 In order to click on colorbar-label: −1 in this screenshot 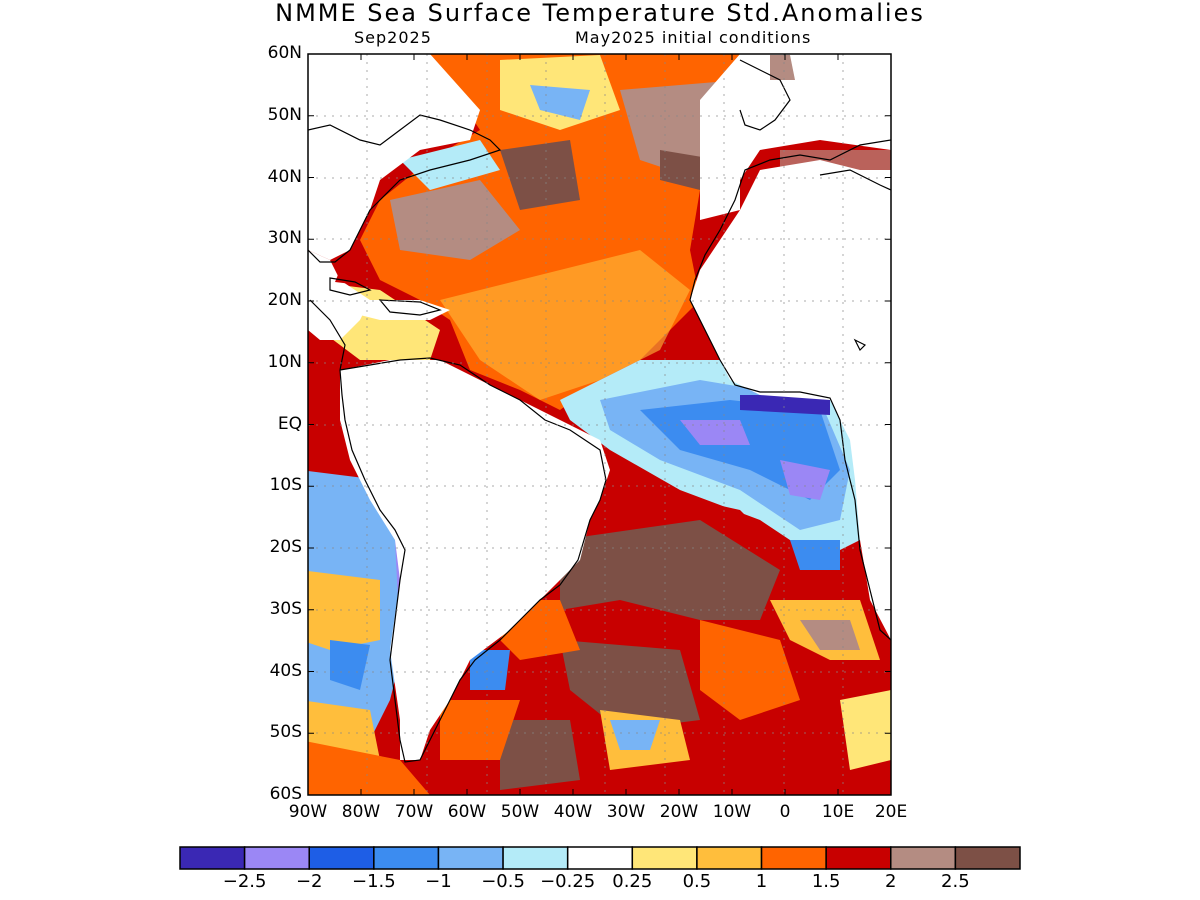, I will do `click(438, 881)`.